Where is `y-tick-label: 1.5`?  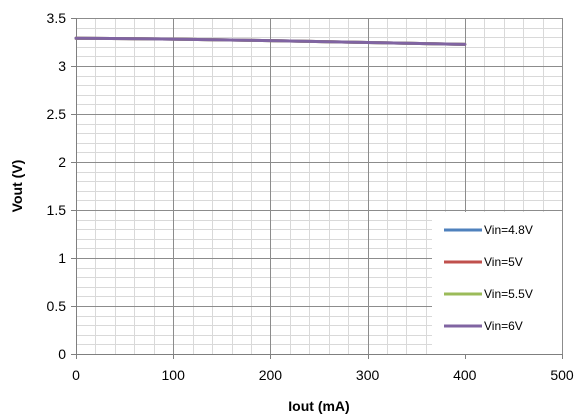
y-tick-label: 1.5 is located at coordinates (57, 210).